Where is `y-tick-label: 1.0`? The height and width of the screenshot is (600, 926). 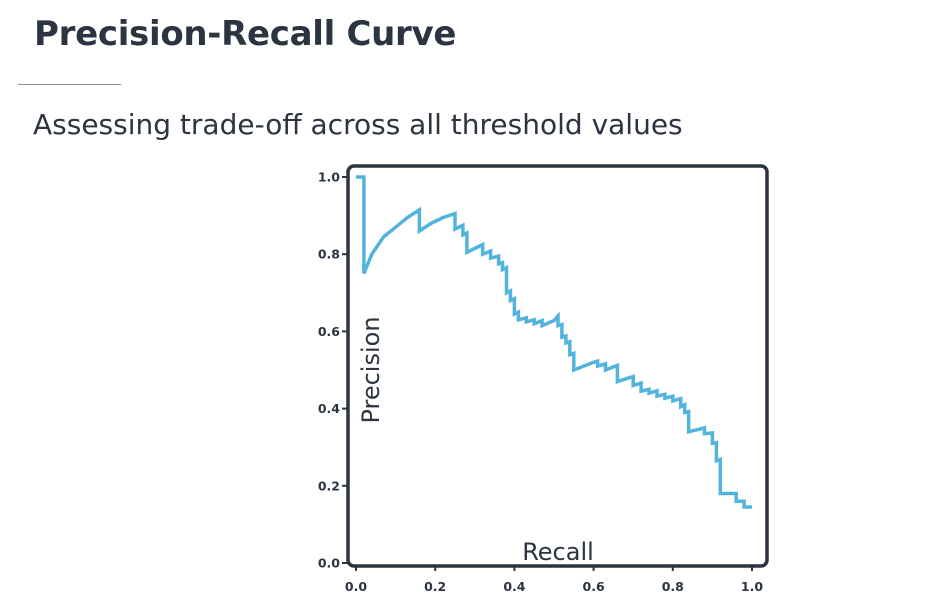 y-tick-label: 1.0 is located at coordinates (329, 177).